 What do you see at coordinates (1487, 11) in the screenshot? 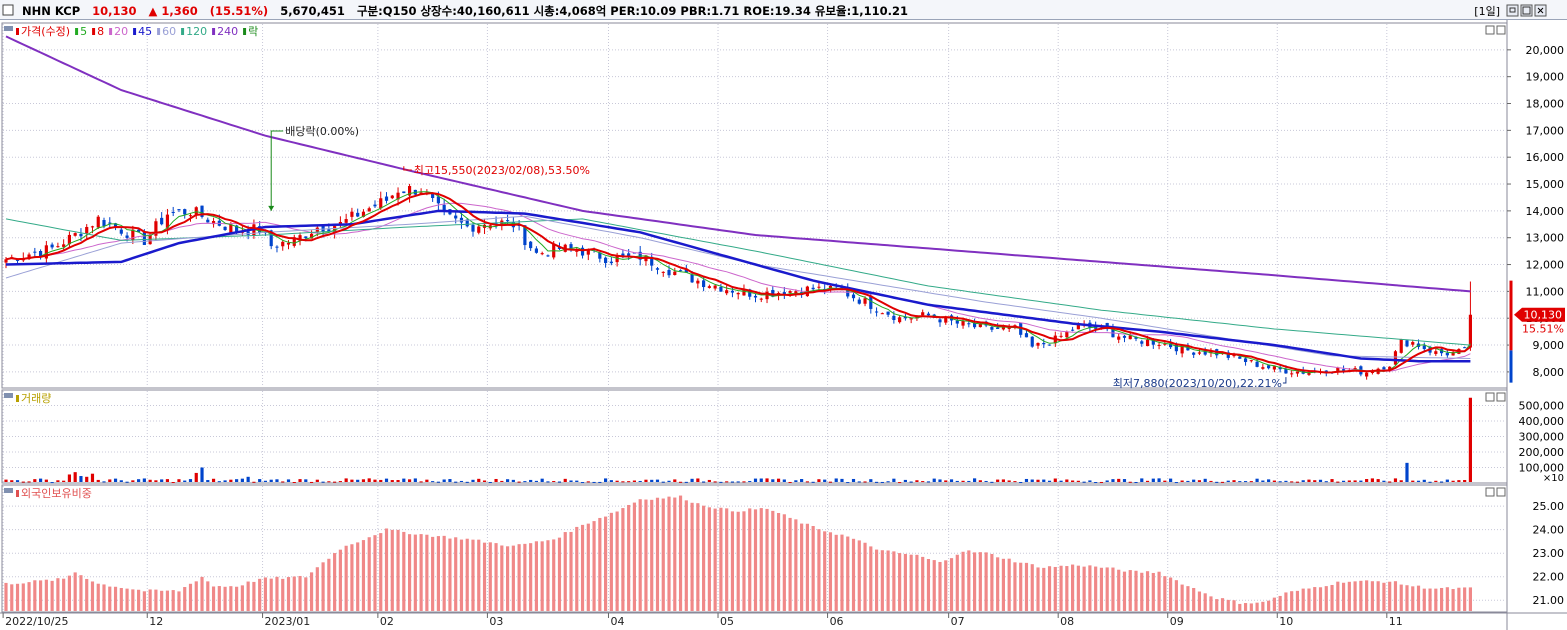
I see `period-button: [1일]` at bounding box center [1487, 11].